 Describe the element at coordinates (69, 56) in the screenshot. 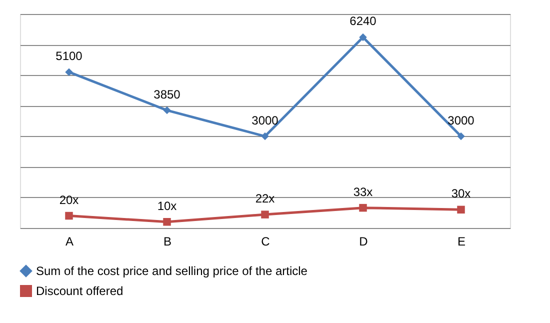

I see `data-label: 5100` at that location.